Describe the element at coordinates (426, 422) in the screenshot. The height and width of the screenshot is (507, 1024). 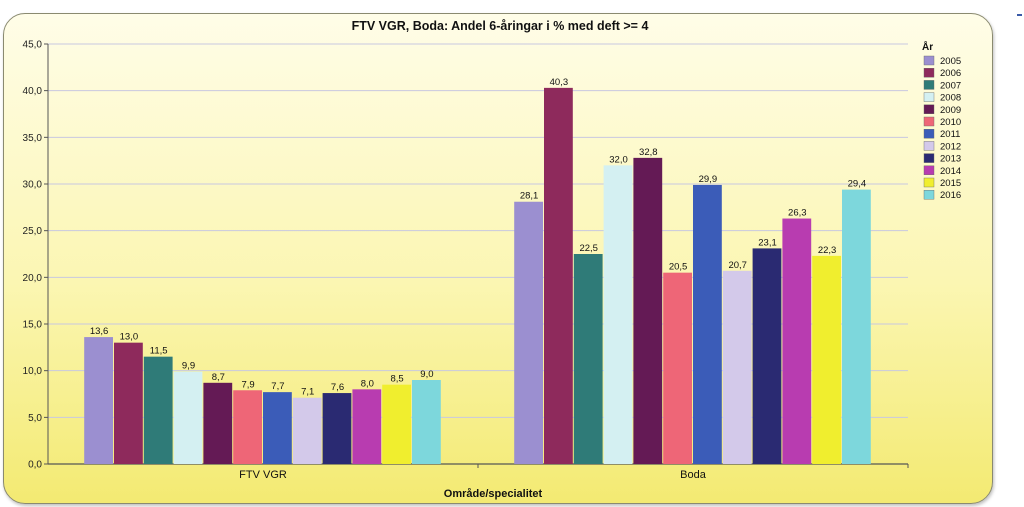
I see `bar-2016-ftv-vgr` at that location.